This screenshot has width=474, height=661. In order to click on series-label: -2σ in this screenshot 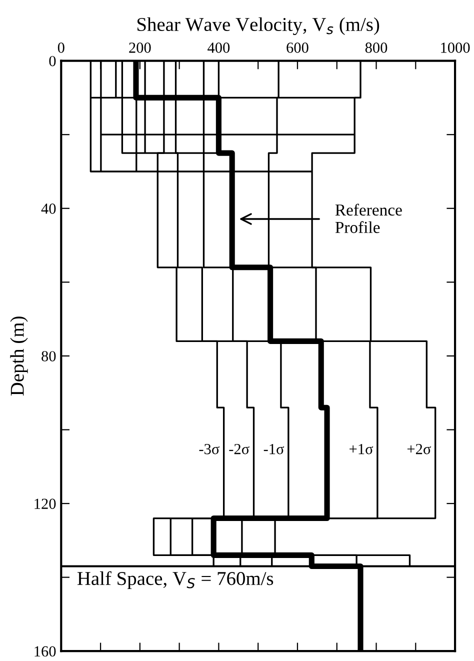, I will do `click(239, 449)`.